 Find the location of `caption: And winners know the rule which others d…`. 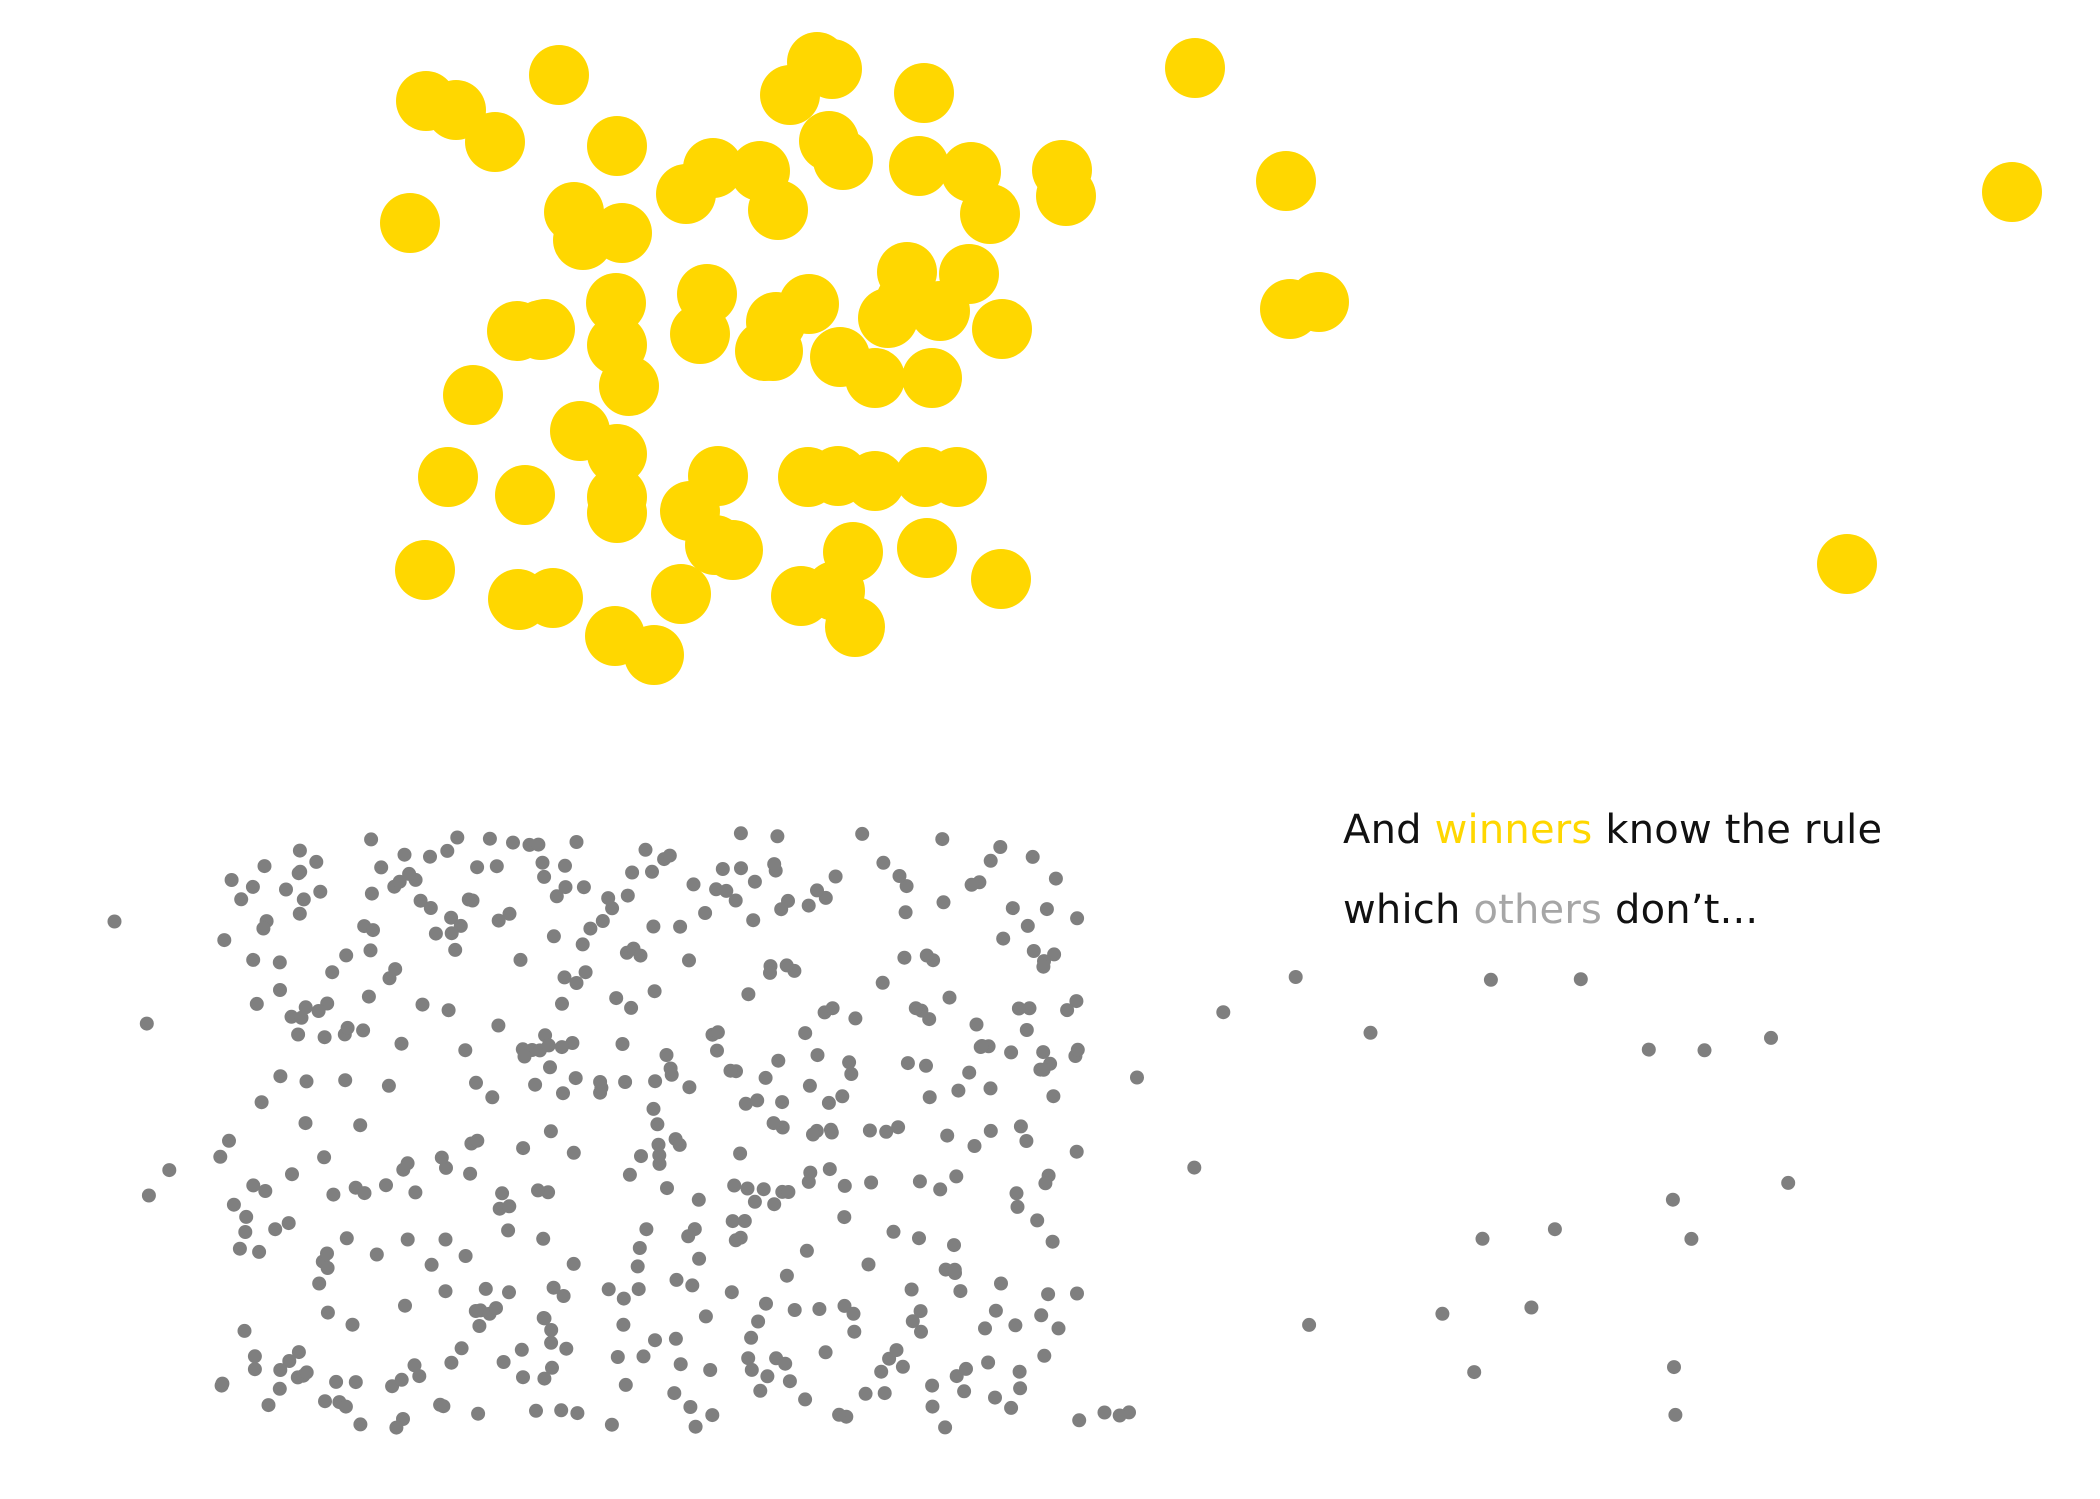

caption: And winners know the rule which others d… is located at coordinates (1693, 870).